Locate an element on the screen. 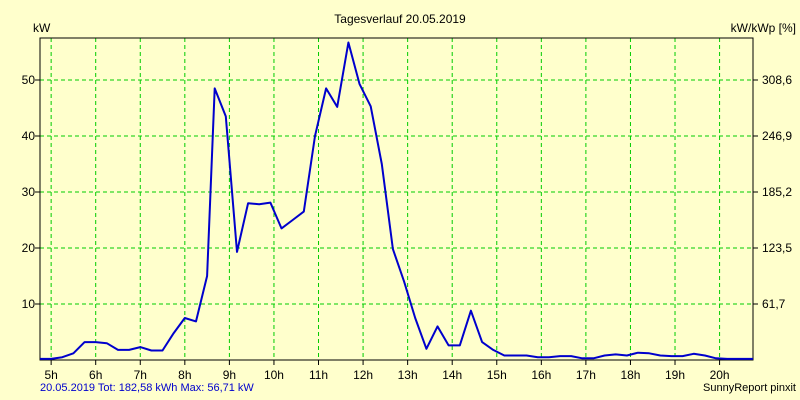 Image resolution: width=800 pixels, height=400 pixels. y-tick-label-left: 50 is located at coordinates (29, 80).